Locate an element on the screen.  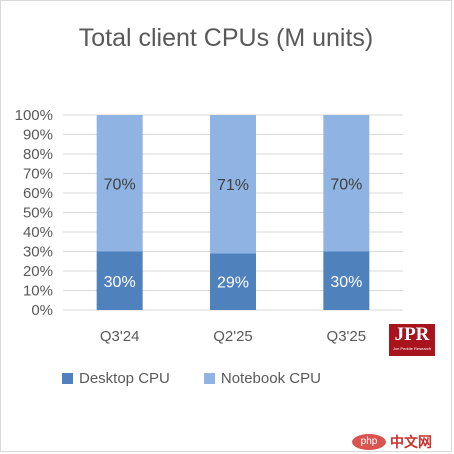
y-tick-label: 20% is located at coordinates (38, 271).